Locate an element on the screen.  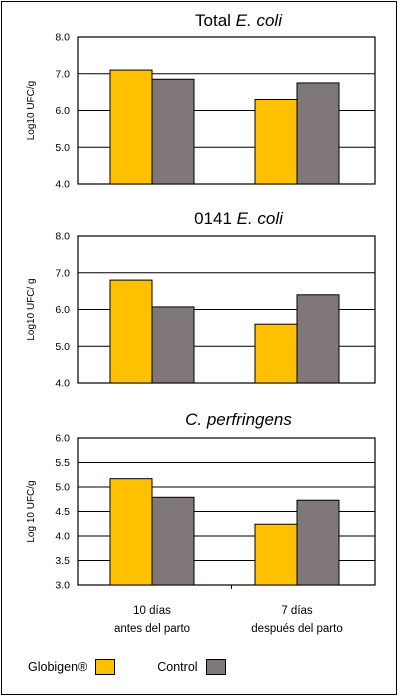
y-tick-label-2-4: 8.0 is located at coordinates (62, 237).